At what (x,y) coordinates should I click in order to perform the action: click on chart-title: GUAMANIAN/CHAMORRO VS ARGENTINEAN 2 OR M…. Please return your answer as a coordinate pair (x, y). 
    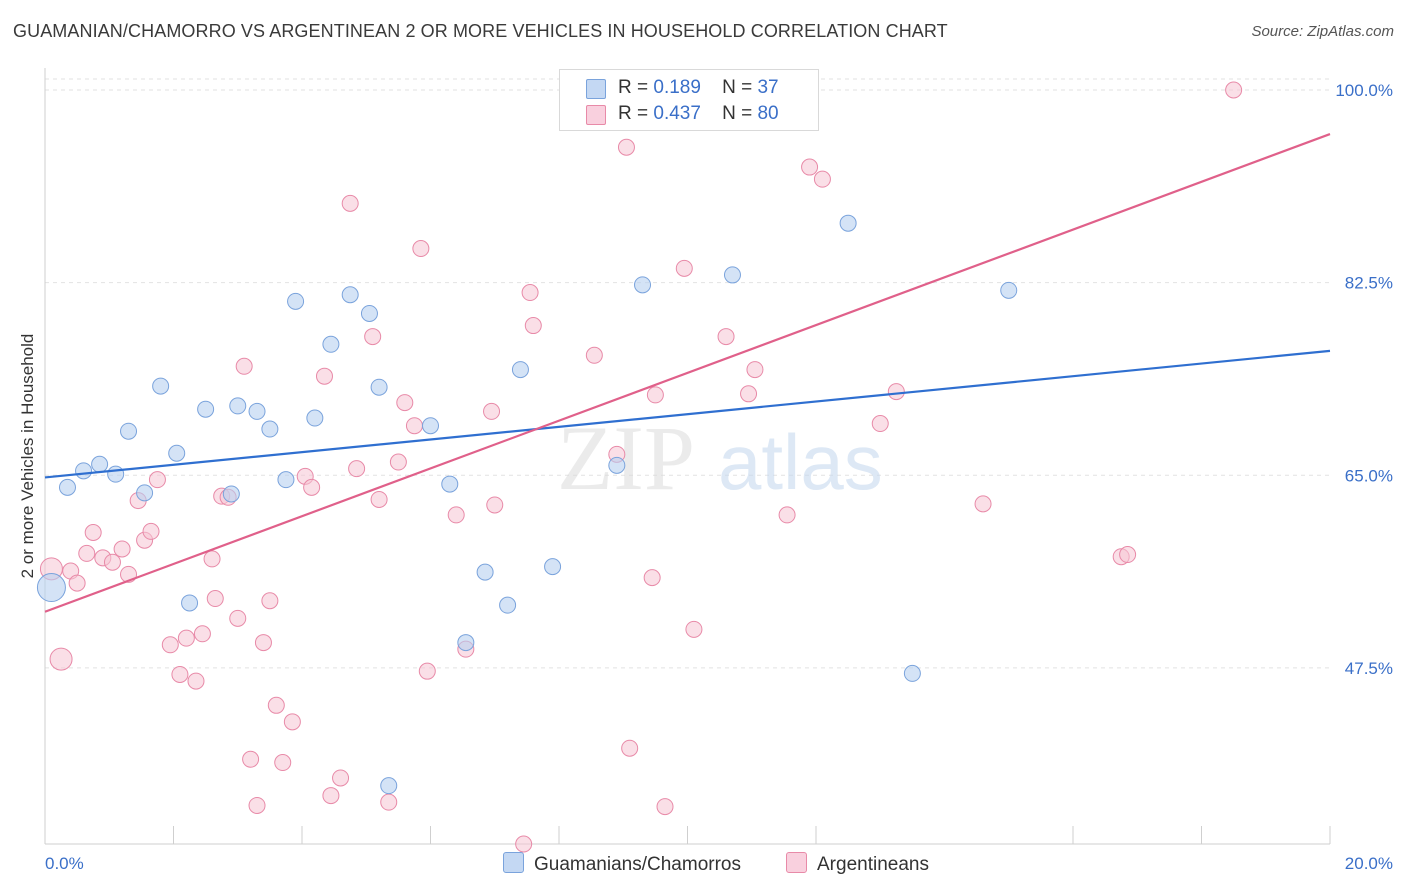
    Looking at the image, I should click on (480, 31).